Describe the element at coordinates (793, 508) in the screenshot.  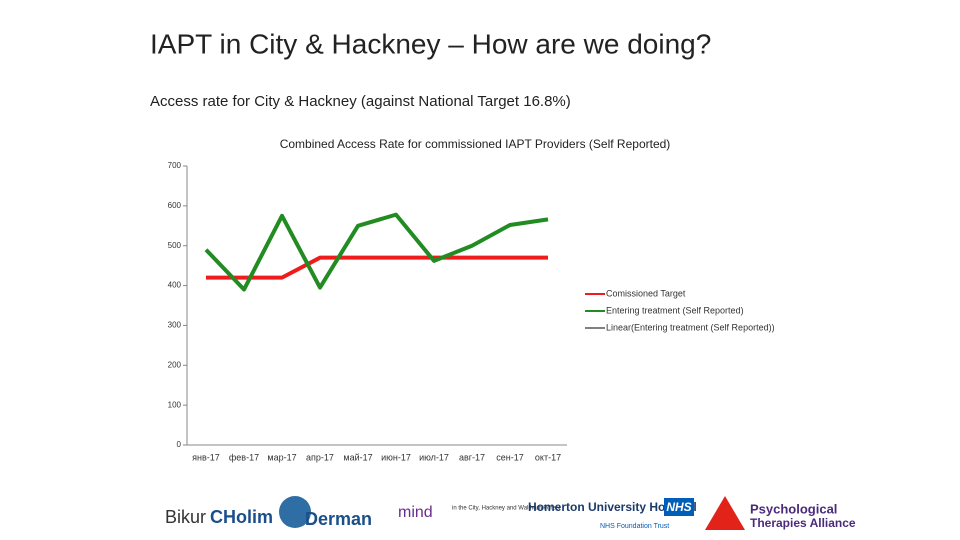
I see `logo-text: Psychological` at that location.